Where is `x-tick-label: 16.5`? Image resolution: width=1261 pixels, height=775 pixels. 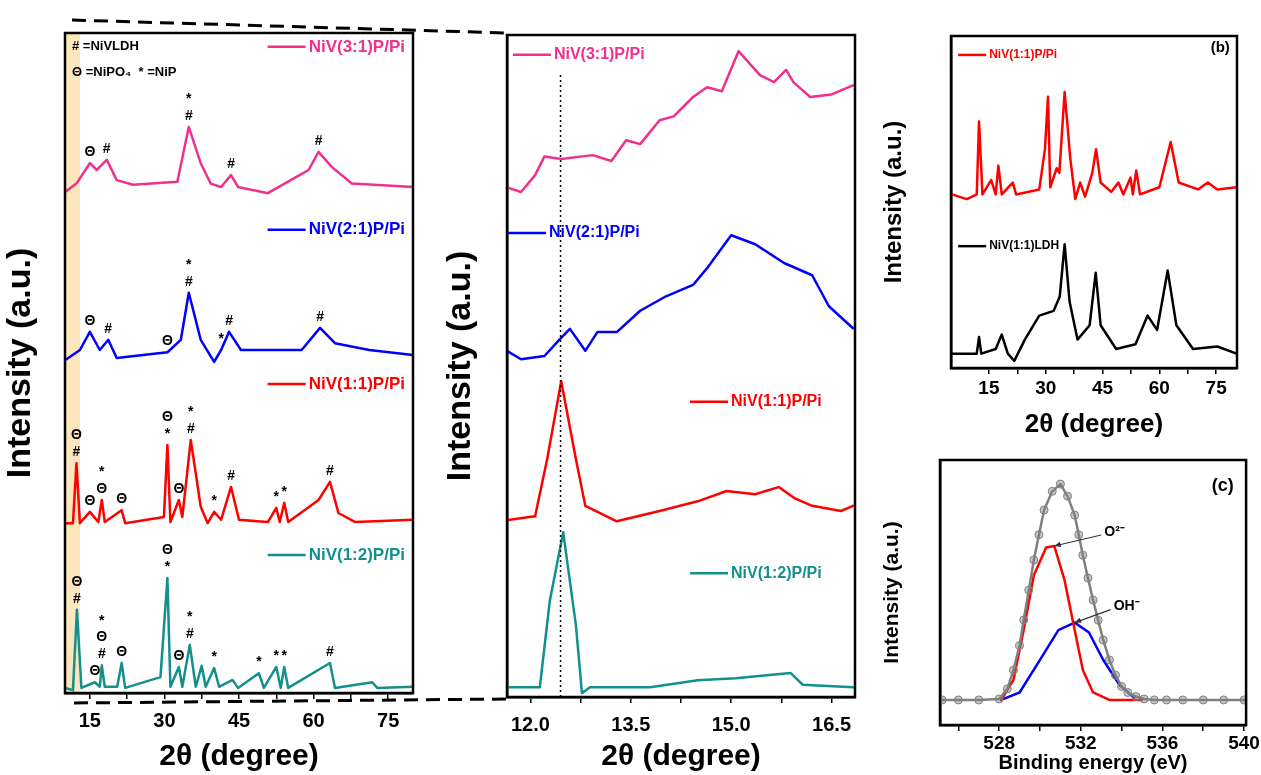
x-tick-label: 16.5 is located at coordinates (832, 723).